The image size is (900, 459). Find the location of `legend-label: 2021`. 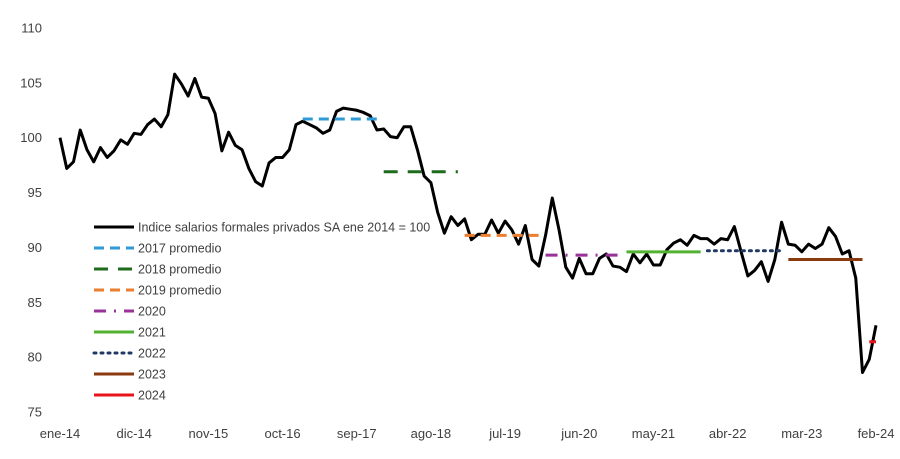

legend-label: 2021 is located at coordinates (152, 333).